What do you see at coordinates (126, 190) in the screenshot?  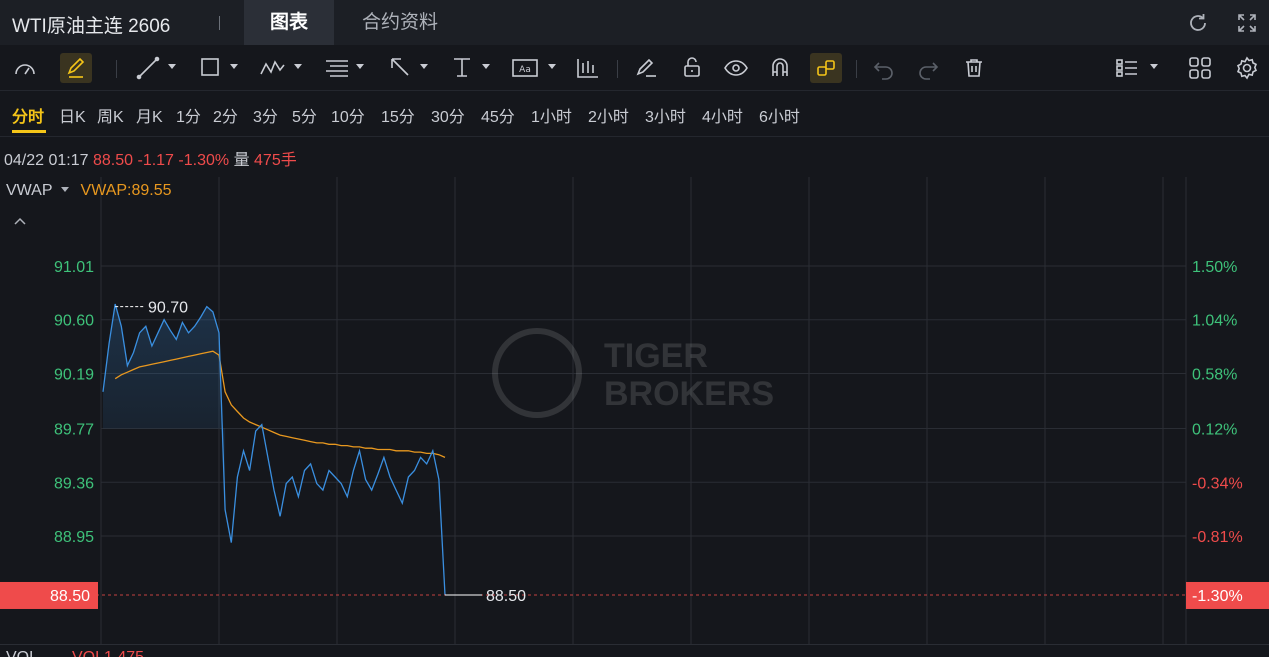 I see `vwap-value: VWAP:89.55` at bounding box center [126, 190].